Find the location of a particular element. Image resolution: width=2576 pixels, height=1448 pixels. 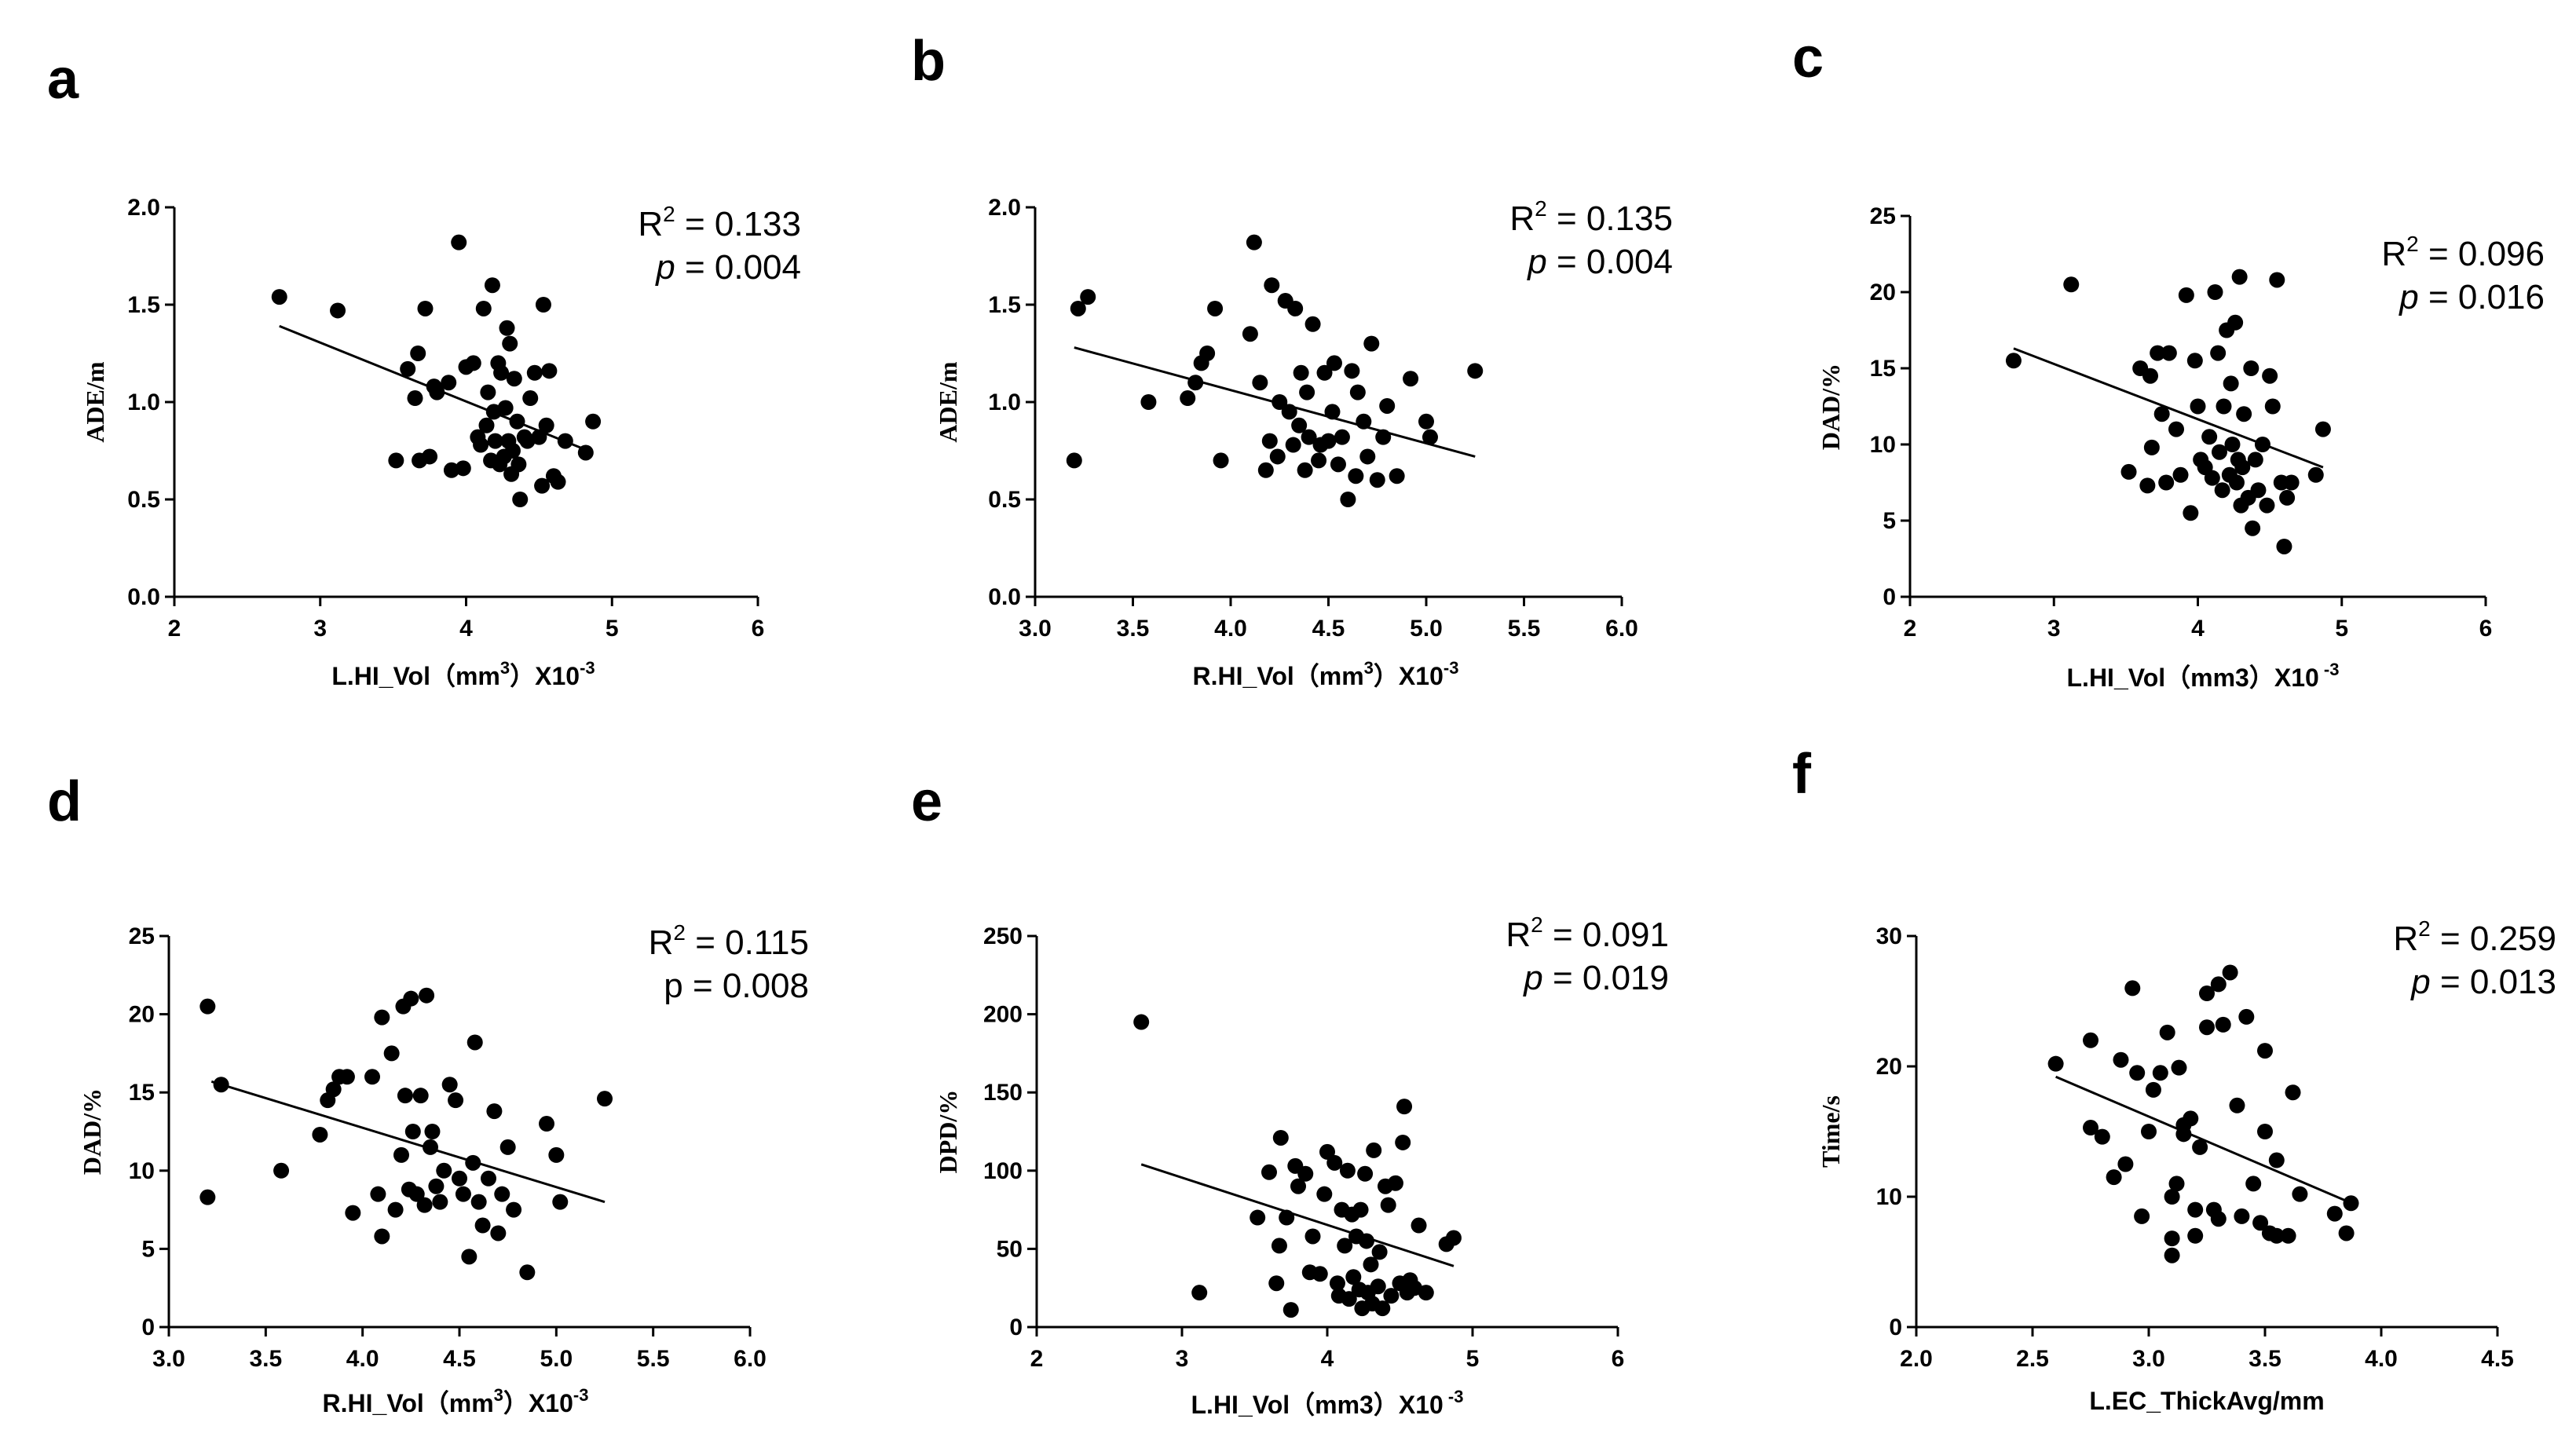

x-tick-label: 3 is located at coordinates (1182, 1359).